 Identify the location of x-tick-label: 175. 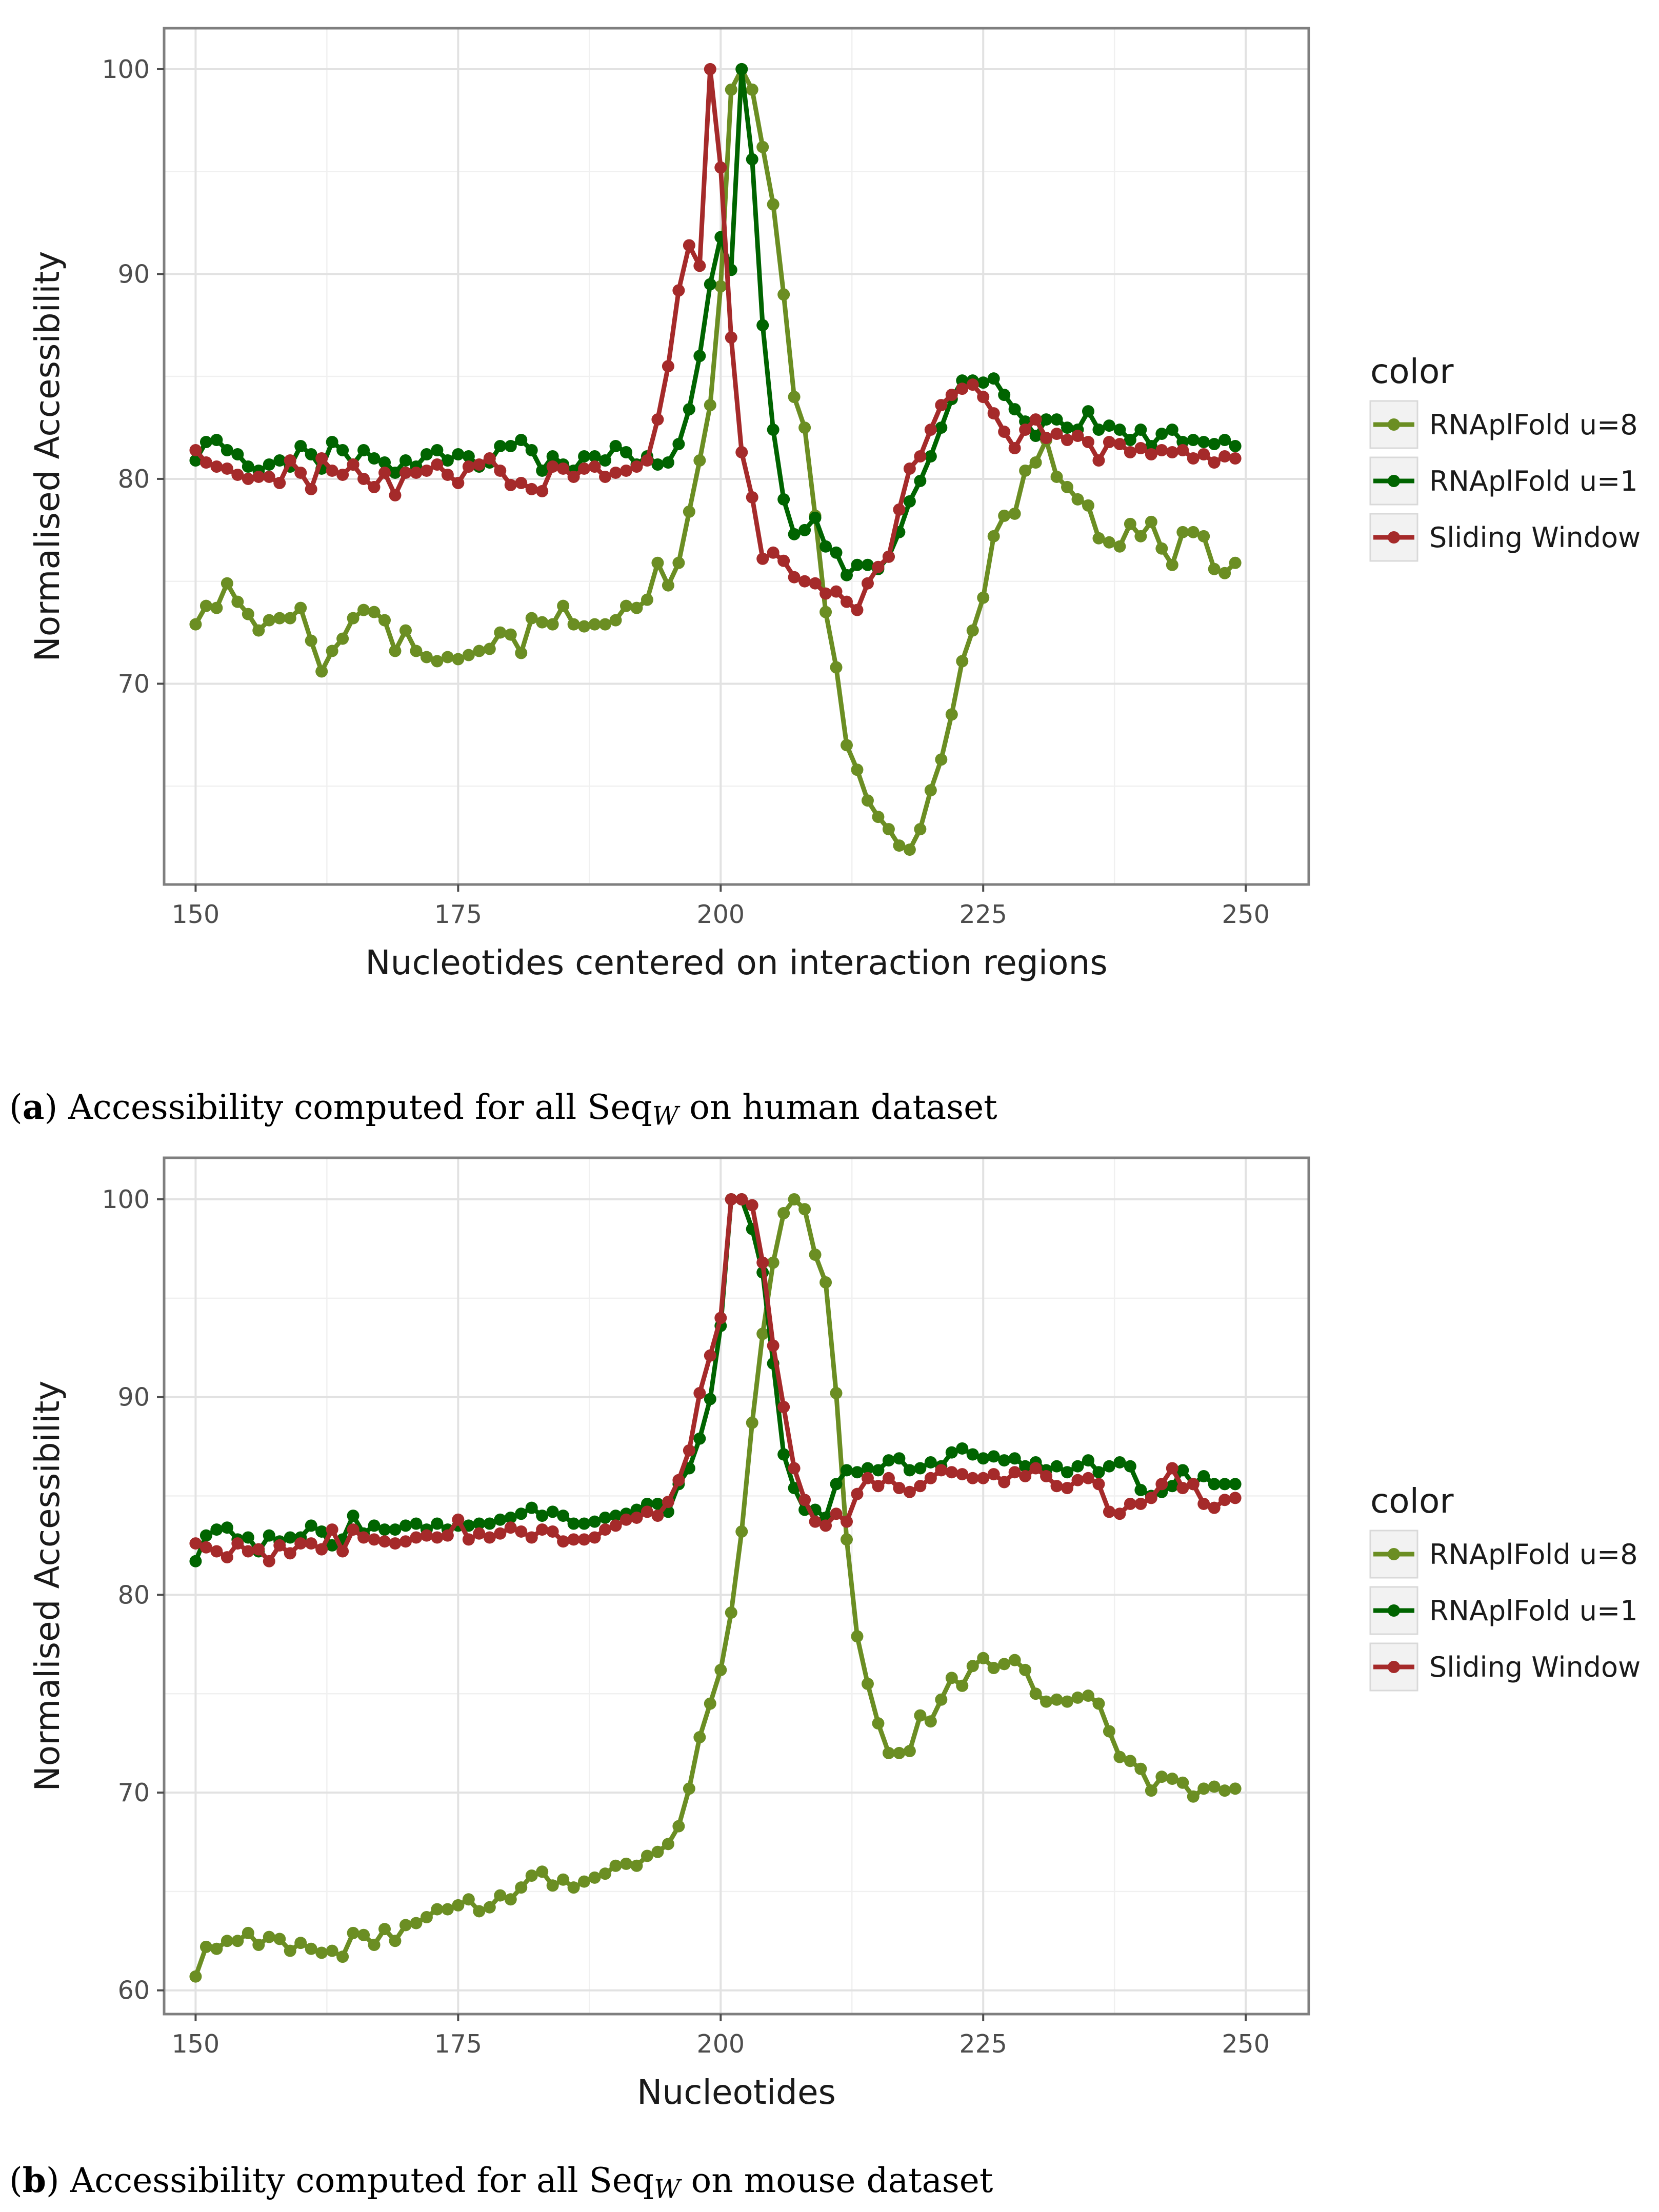
(458, 915).